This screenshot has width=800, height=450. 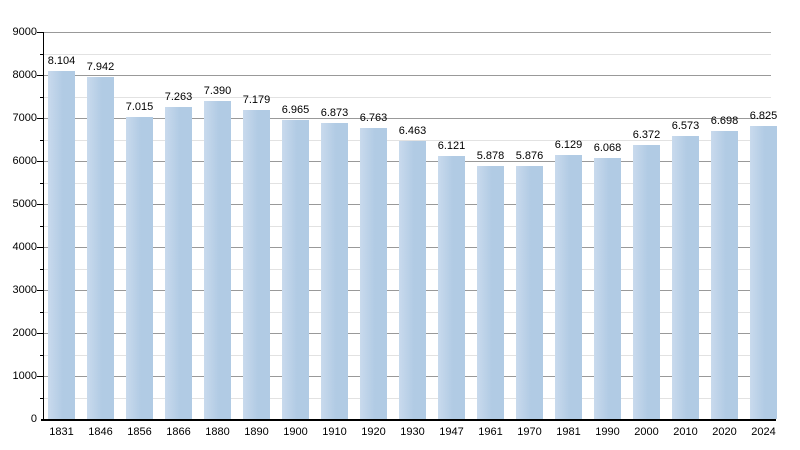 What do you see at coordinates (724, 120) in the screenshot?
I see `bar-value-label-2020: 6.698` at bounding box center [724, 120].